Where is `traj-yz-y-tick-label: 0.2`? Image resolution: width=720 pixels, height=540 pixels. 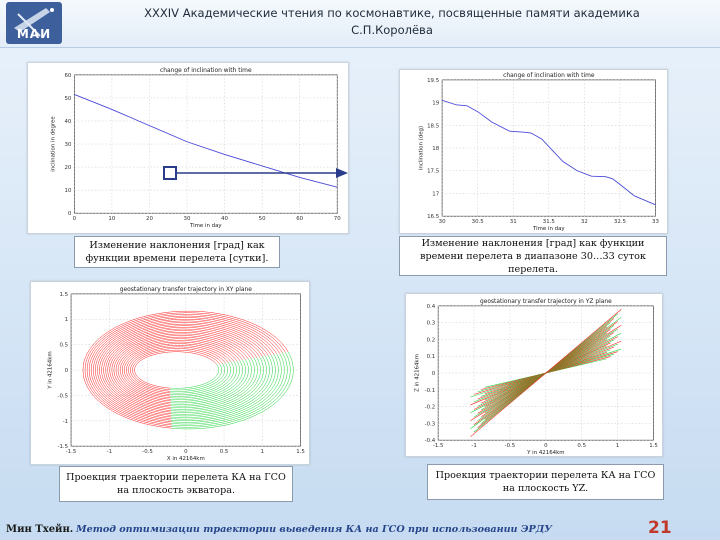 traj-yz-y-tick-label: 0.2 is located at coordinates (431, 340).